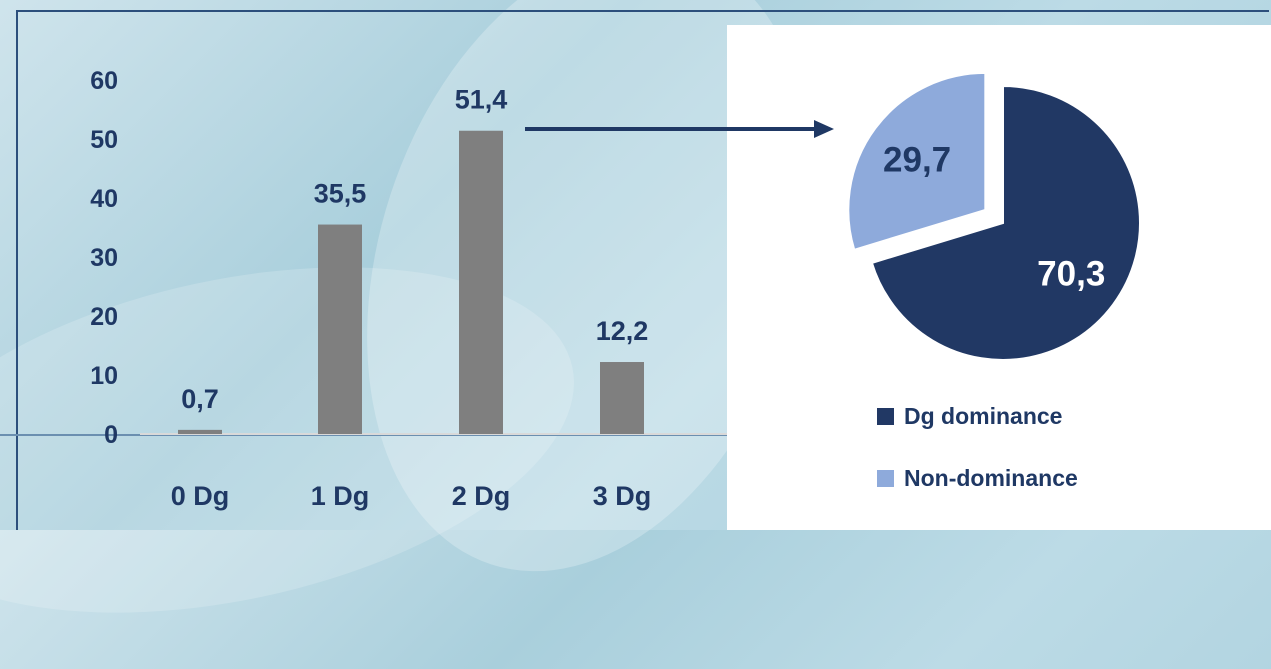 The height and width of the screenshot is (669, 1271). What do you see at coordinates (679, 129) in the screenshot?
I see `arrow-layer` at bounding box center [679, 129].